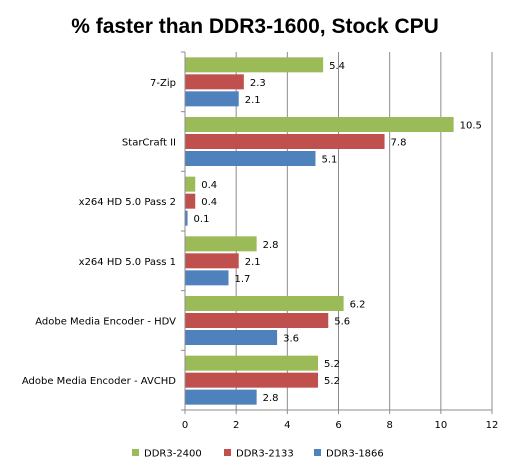 This screenshot has height=472, width=510. What do you see at coordinates (99, 381) in the screenshot?
I see `category-label: Adobe Media Encoder - AVCHD` at bounding box center [99, 381].